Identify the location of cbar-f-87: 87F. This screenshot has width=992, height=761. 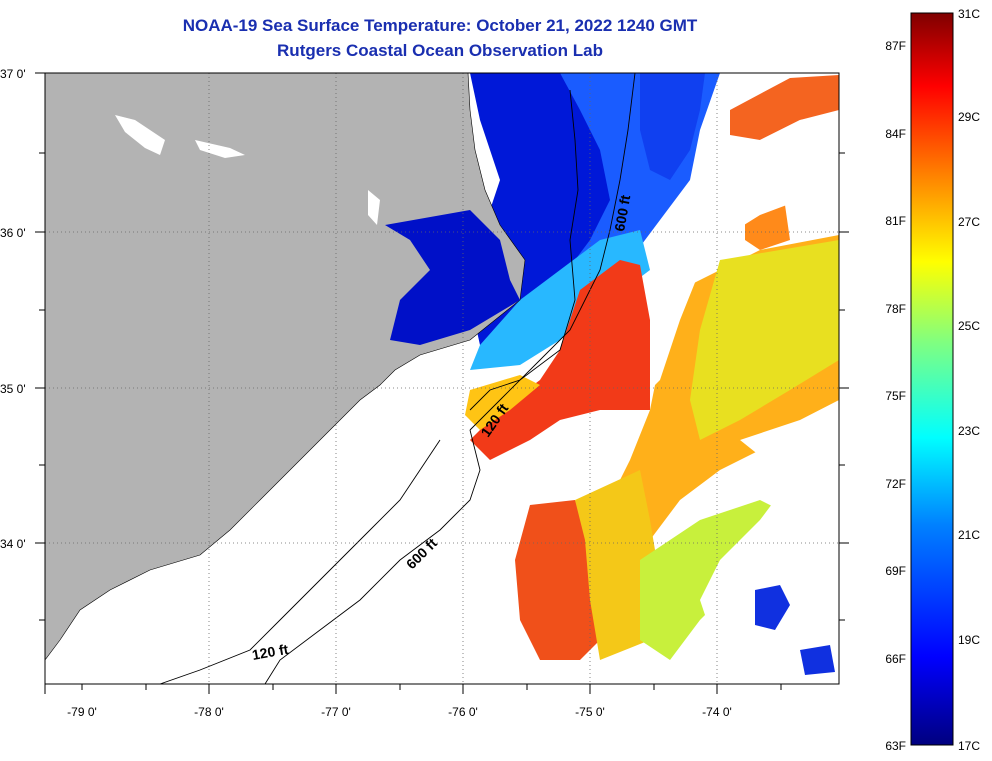
(895, 46).